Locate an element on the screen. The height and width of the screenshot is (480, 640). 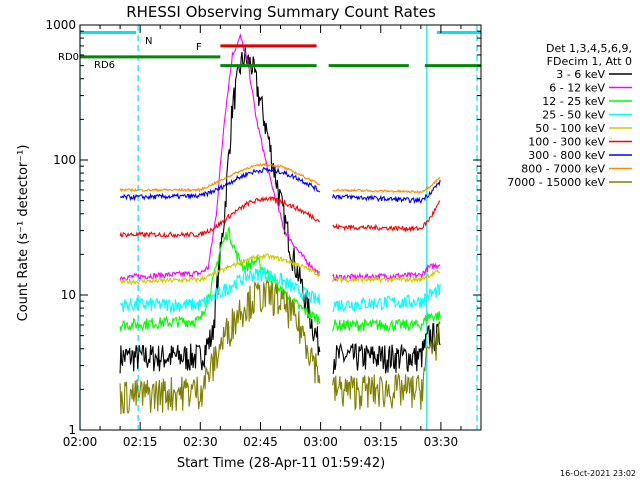
legend-label: 50 - 100 keV is located at coordinates (570, 128).